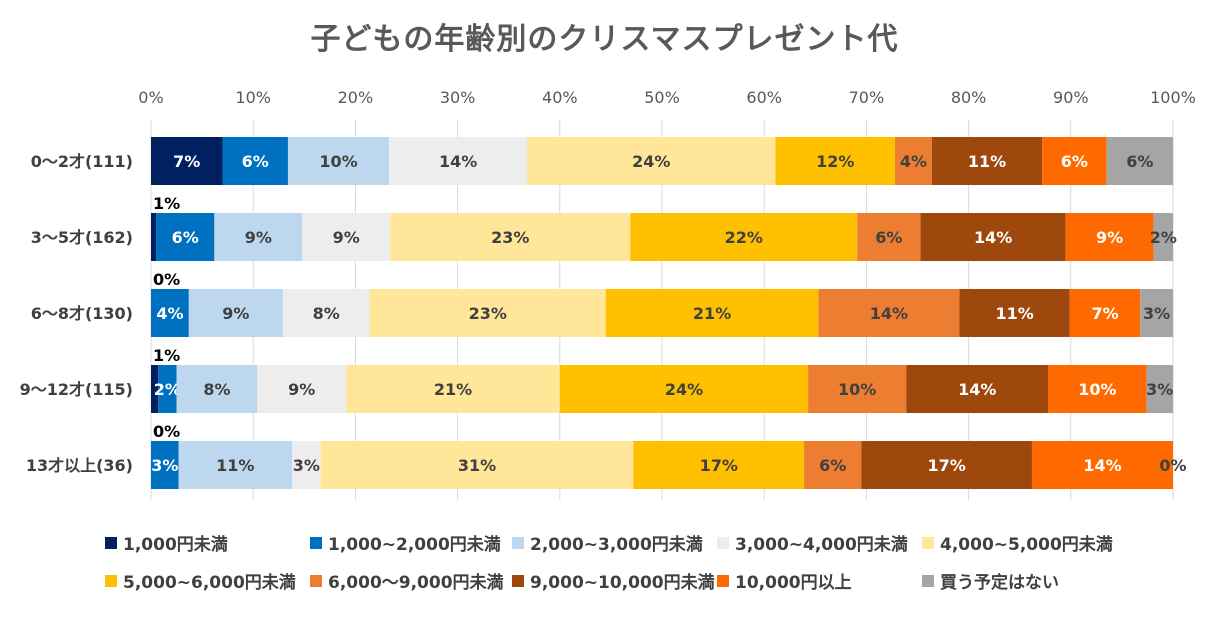 The image size is (1209, 618). What do you see at coordinates (76, 389) in the screenshot?
I see `category-label: 9～12才(115)` at bounding box center [76, 389].